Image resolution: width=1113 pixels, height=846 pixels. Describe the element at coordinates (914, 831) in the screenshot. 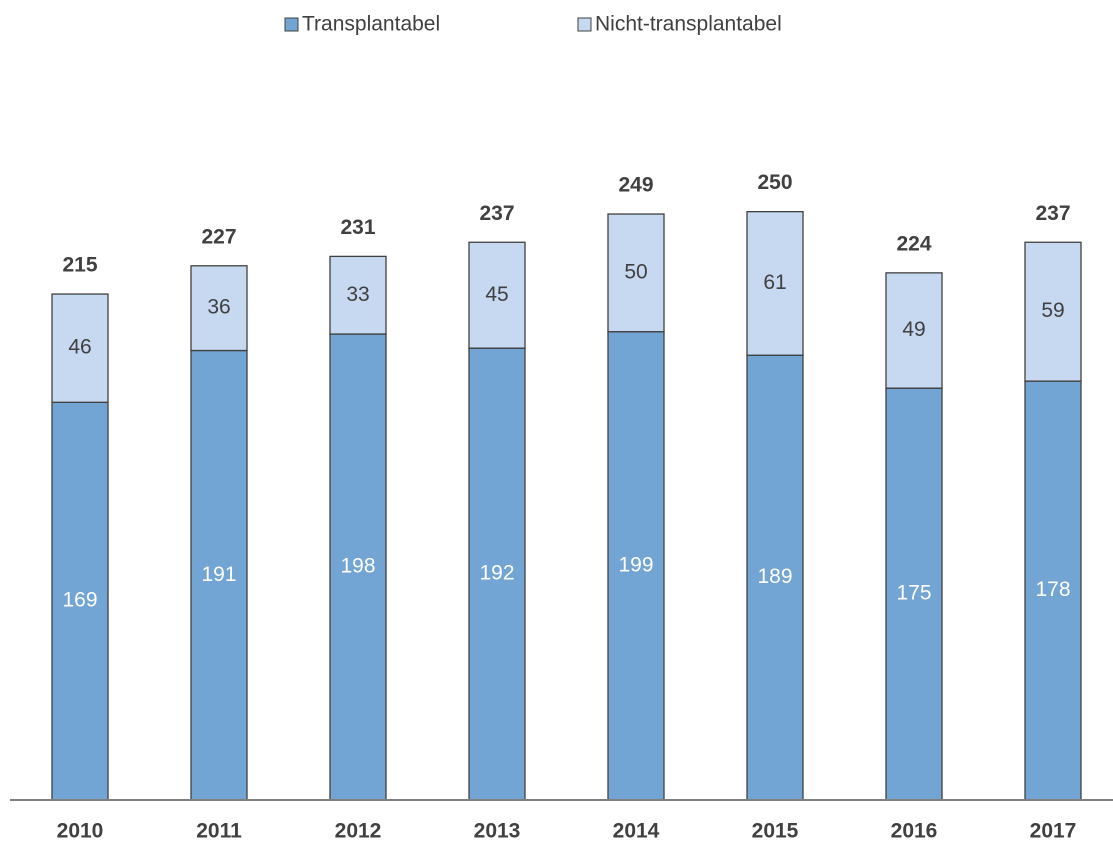

I see `x-tick-label: 2016` at that location.